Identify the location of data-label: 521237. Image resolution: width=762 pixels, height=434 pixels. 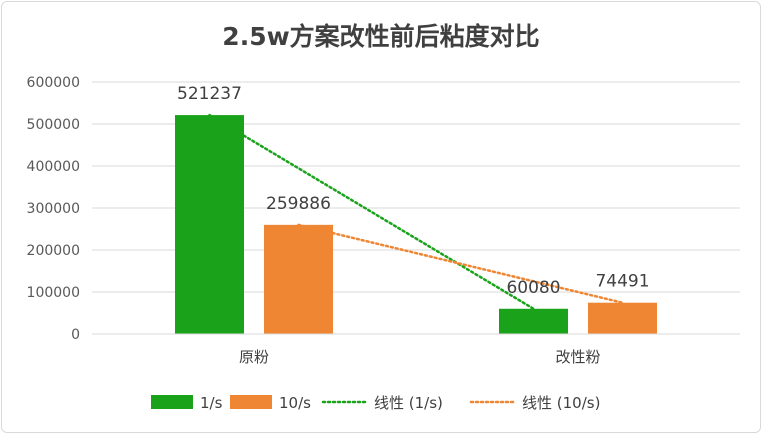
(209, 94).